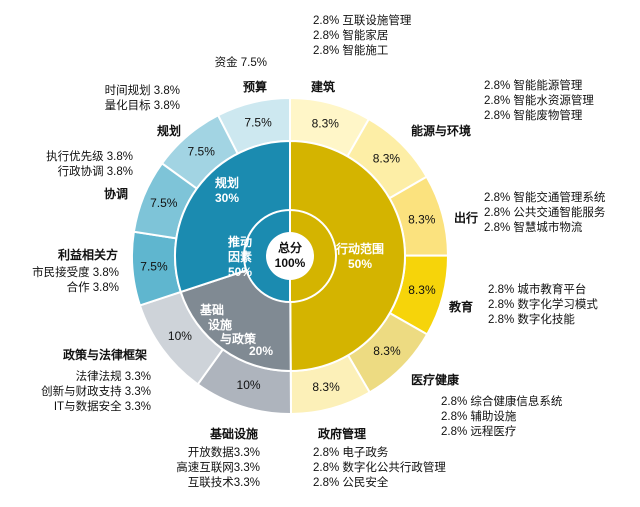 The image size is (640, 507). Describe the element at coordinates (545, 198) in the screenshot. I see `list-item: 2.8% 智能交通管理系统` at that location.